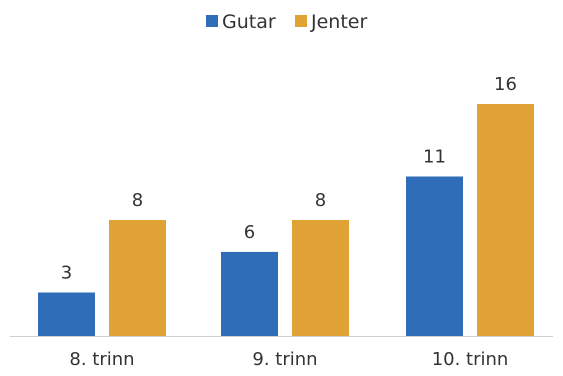 This screenshot has width=563, height=376. What do you see at coordinates (320, 200) in the screenshot?
I see `data-label-jenter-1: 8` at bounding box center [320, 200].